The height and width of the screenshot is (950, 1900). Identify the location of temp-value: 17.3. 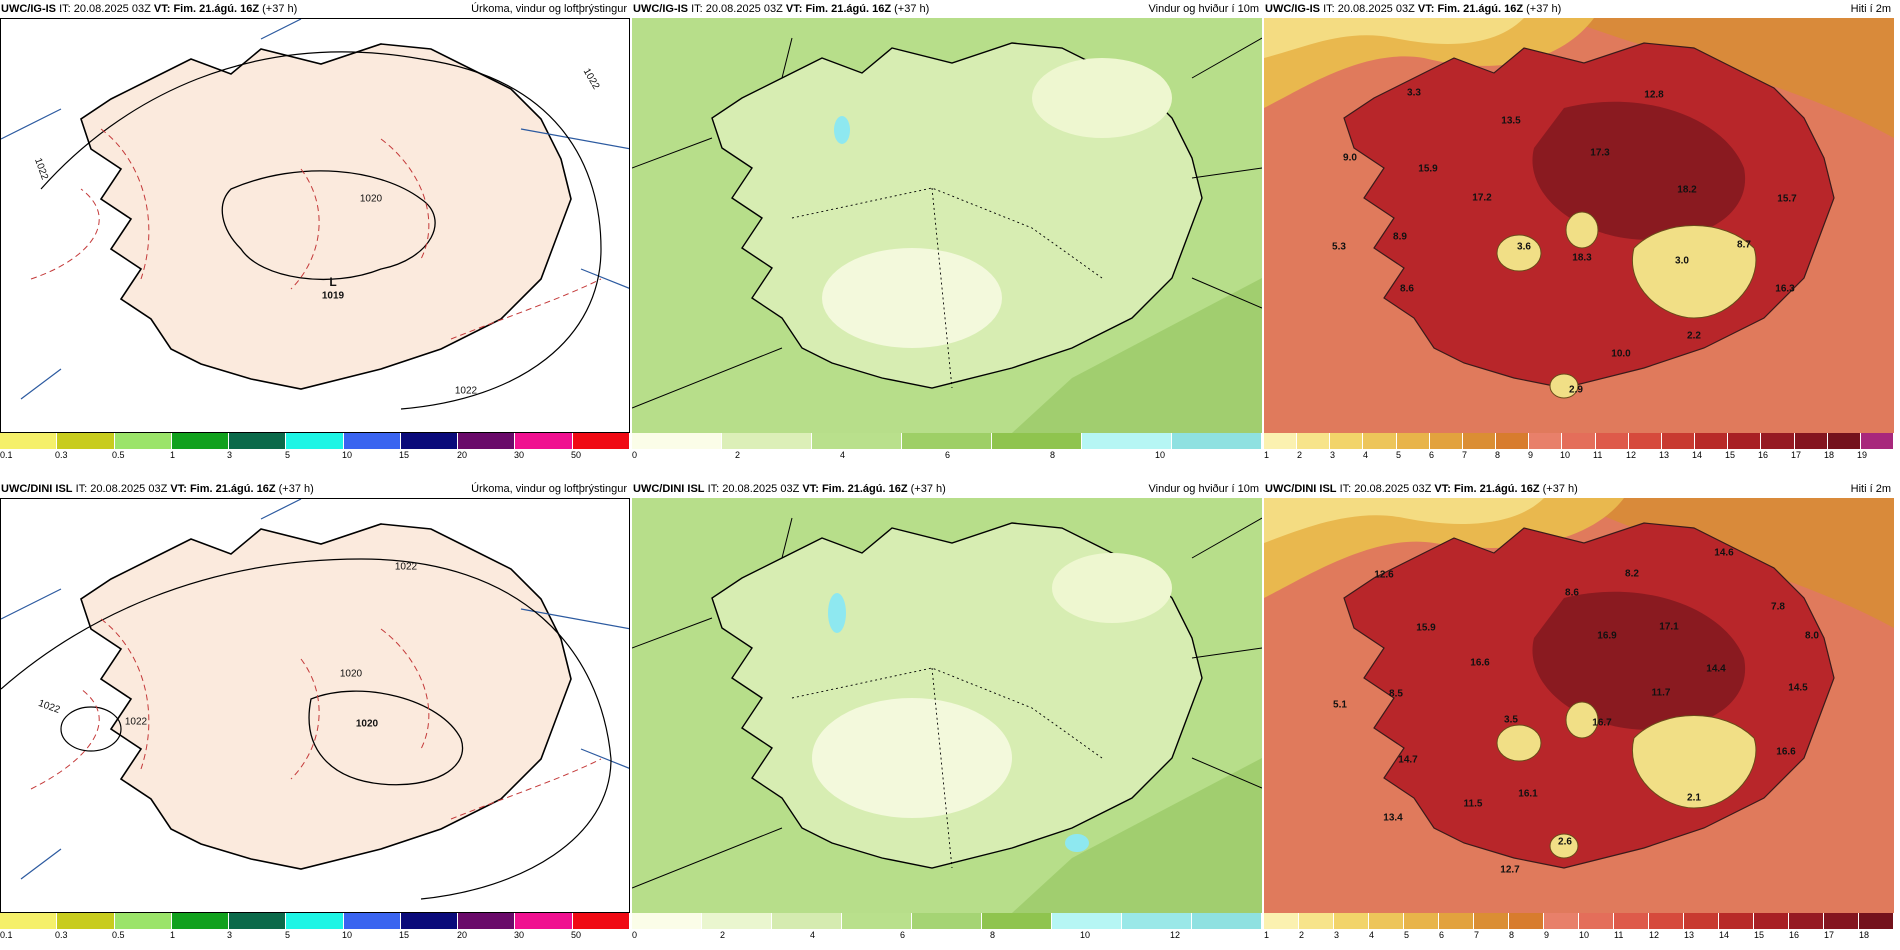
(1600, 153).